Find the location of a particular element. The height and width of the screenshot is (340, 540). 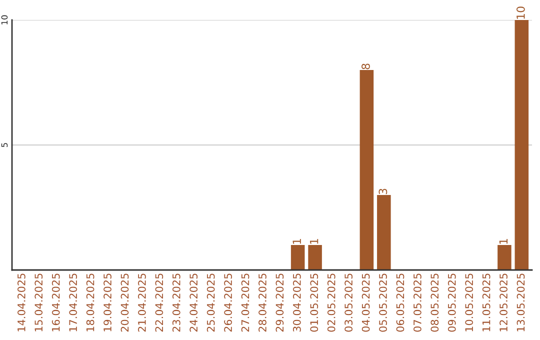

x-tick-label: 01.05.2025 is located at coordinates (314, 303).